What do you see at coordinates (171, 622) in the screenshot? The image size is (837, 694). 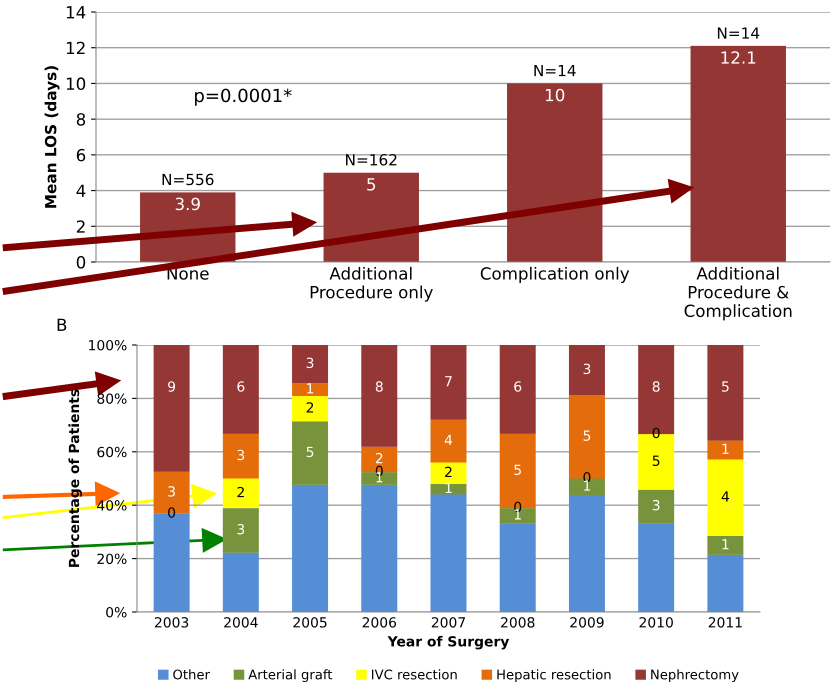 I see `x-tick-label: 2003` at bounding box center [171, 622].